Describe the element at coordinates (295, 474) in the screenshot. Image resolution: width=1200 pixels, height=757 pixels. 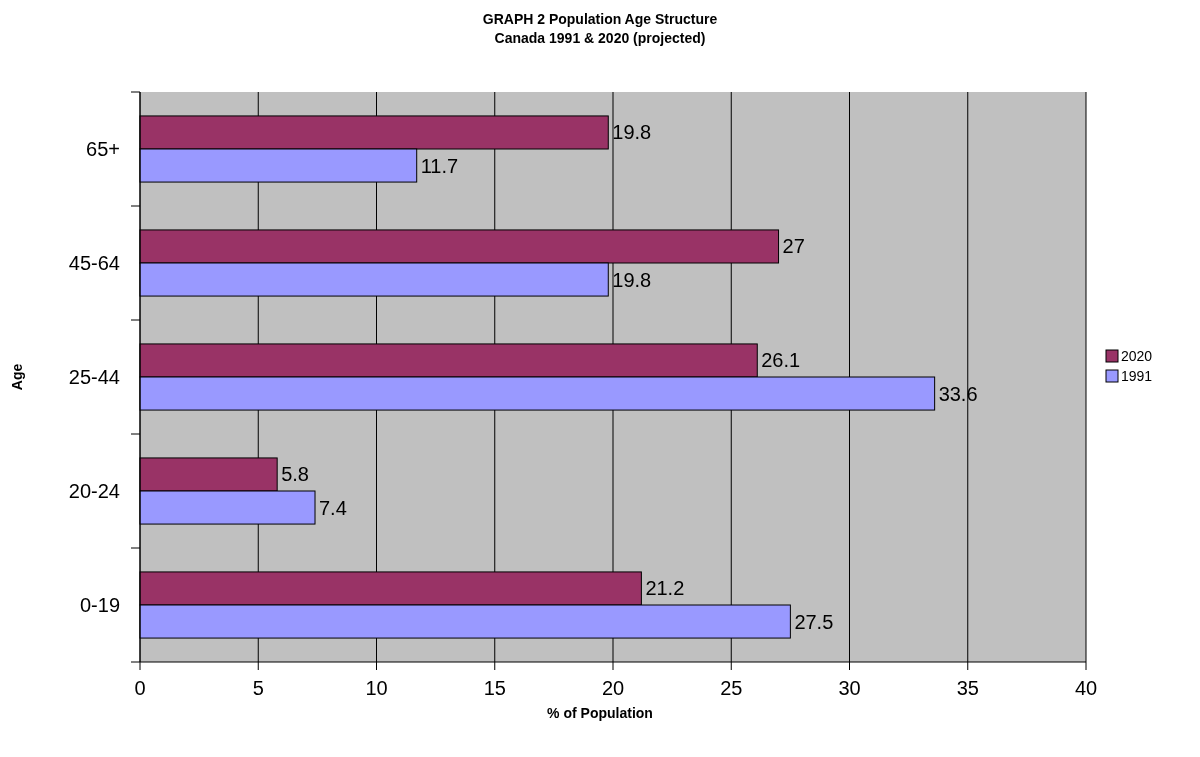
I see `data-label: 5.8` at that location.